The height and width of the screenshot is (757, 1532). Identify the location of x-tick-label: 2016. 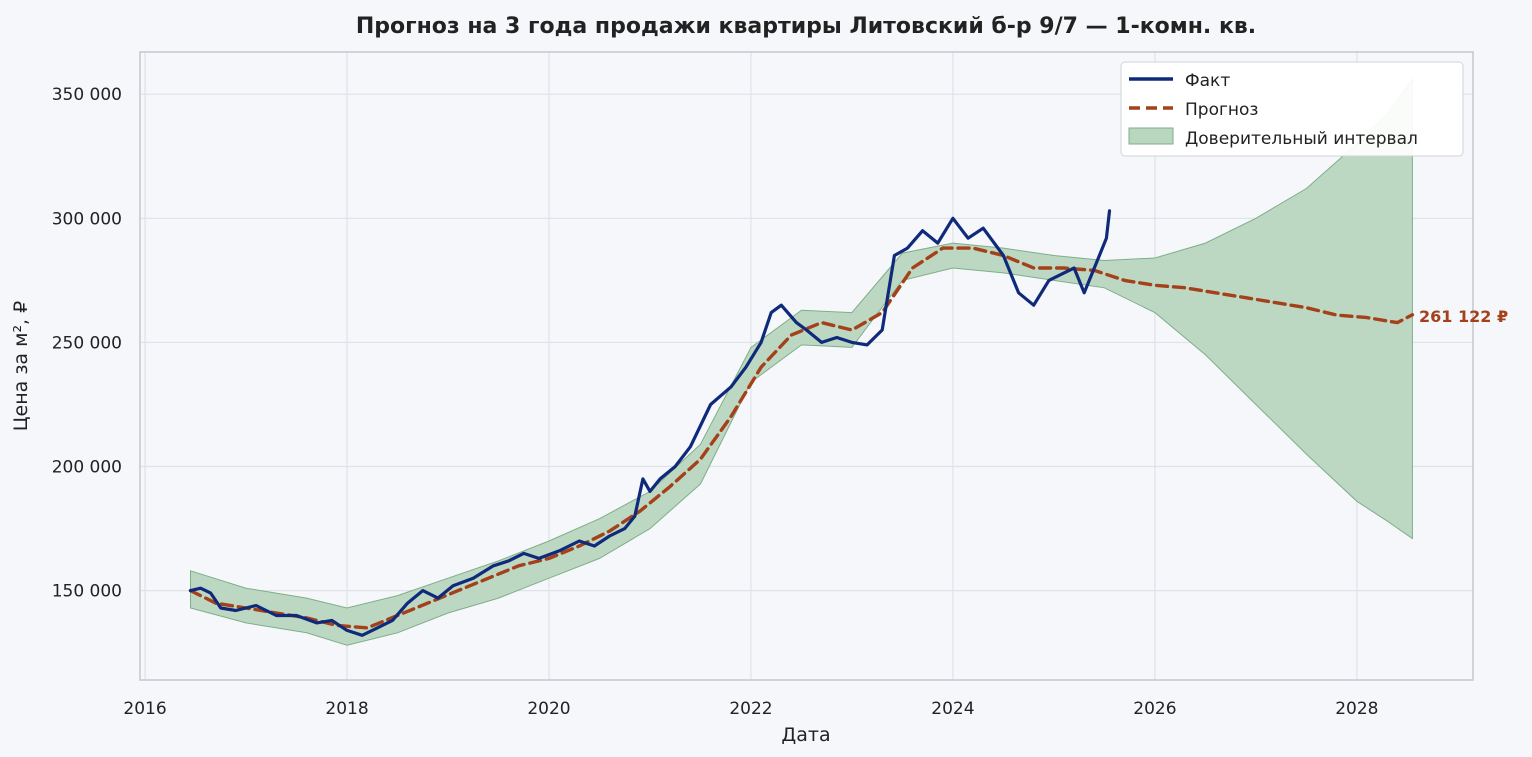
(144, 709).